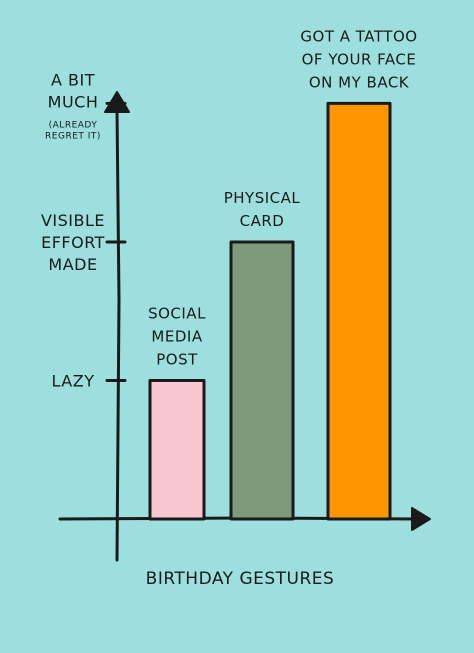  What do you see at coordinates (73, 90) in the screenshot?
I see `y-tick-label-3: A BIT MUCH` at bounding box center [73, 90].